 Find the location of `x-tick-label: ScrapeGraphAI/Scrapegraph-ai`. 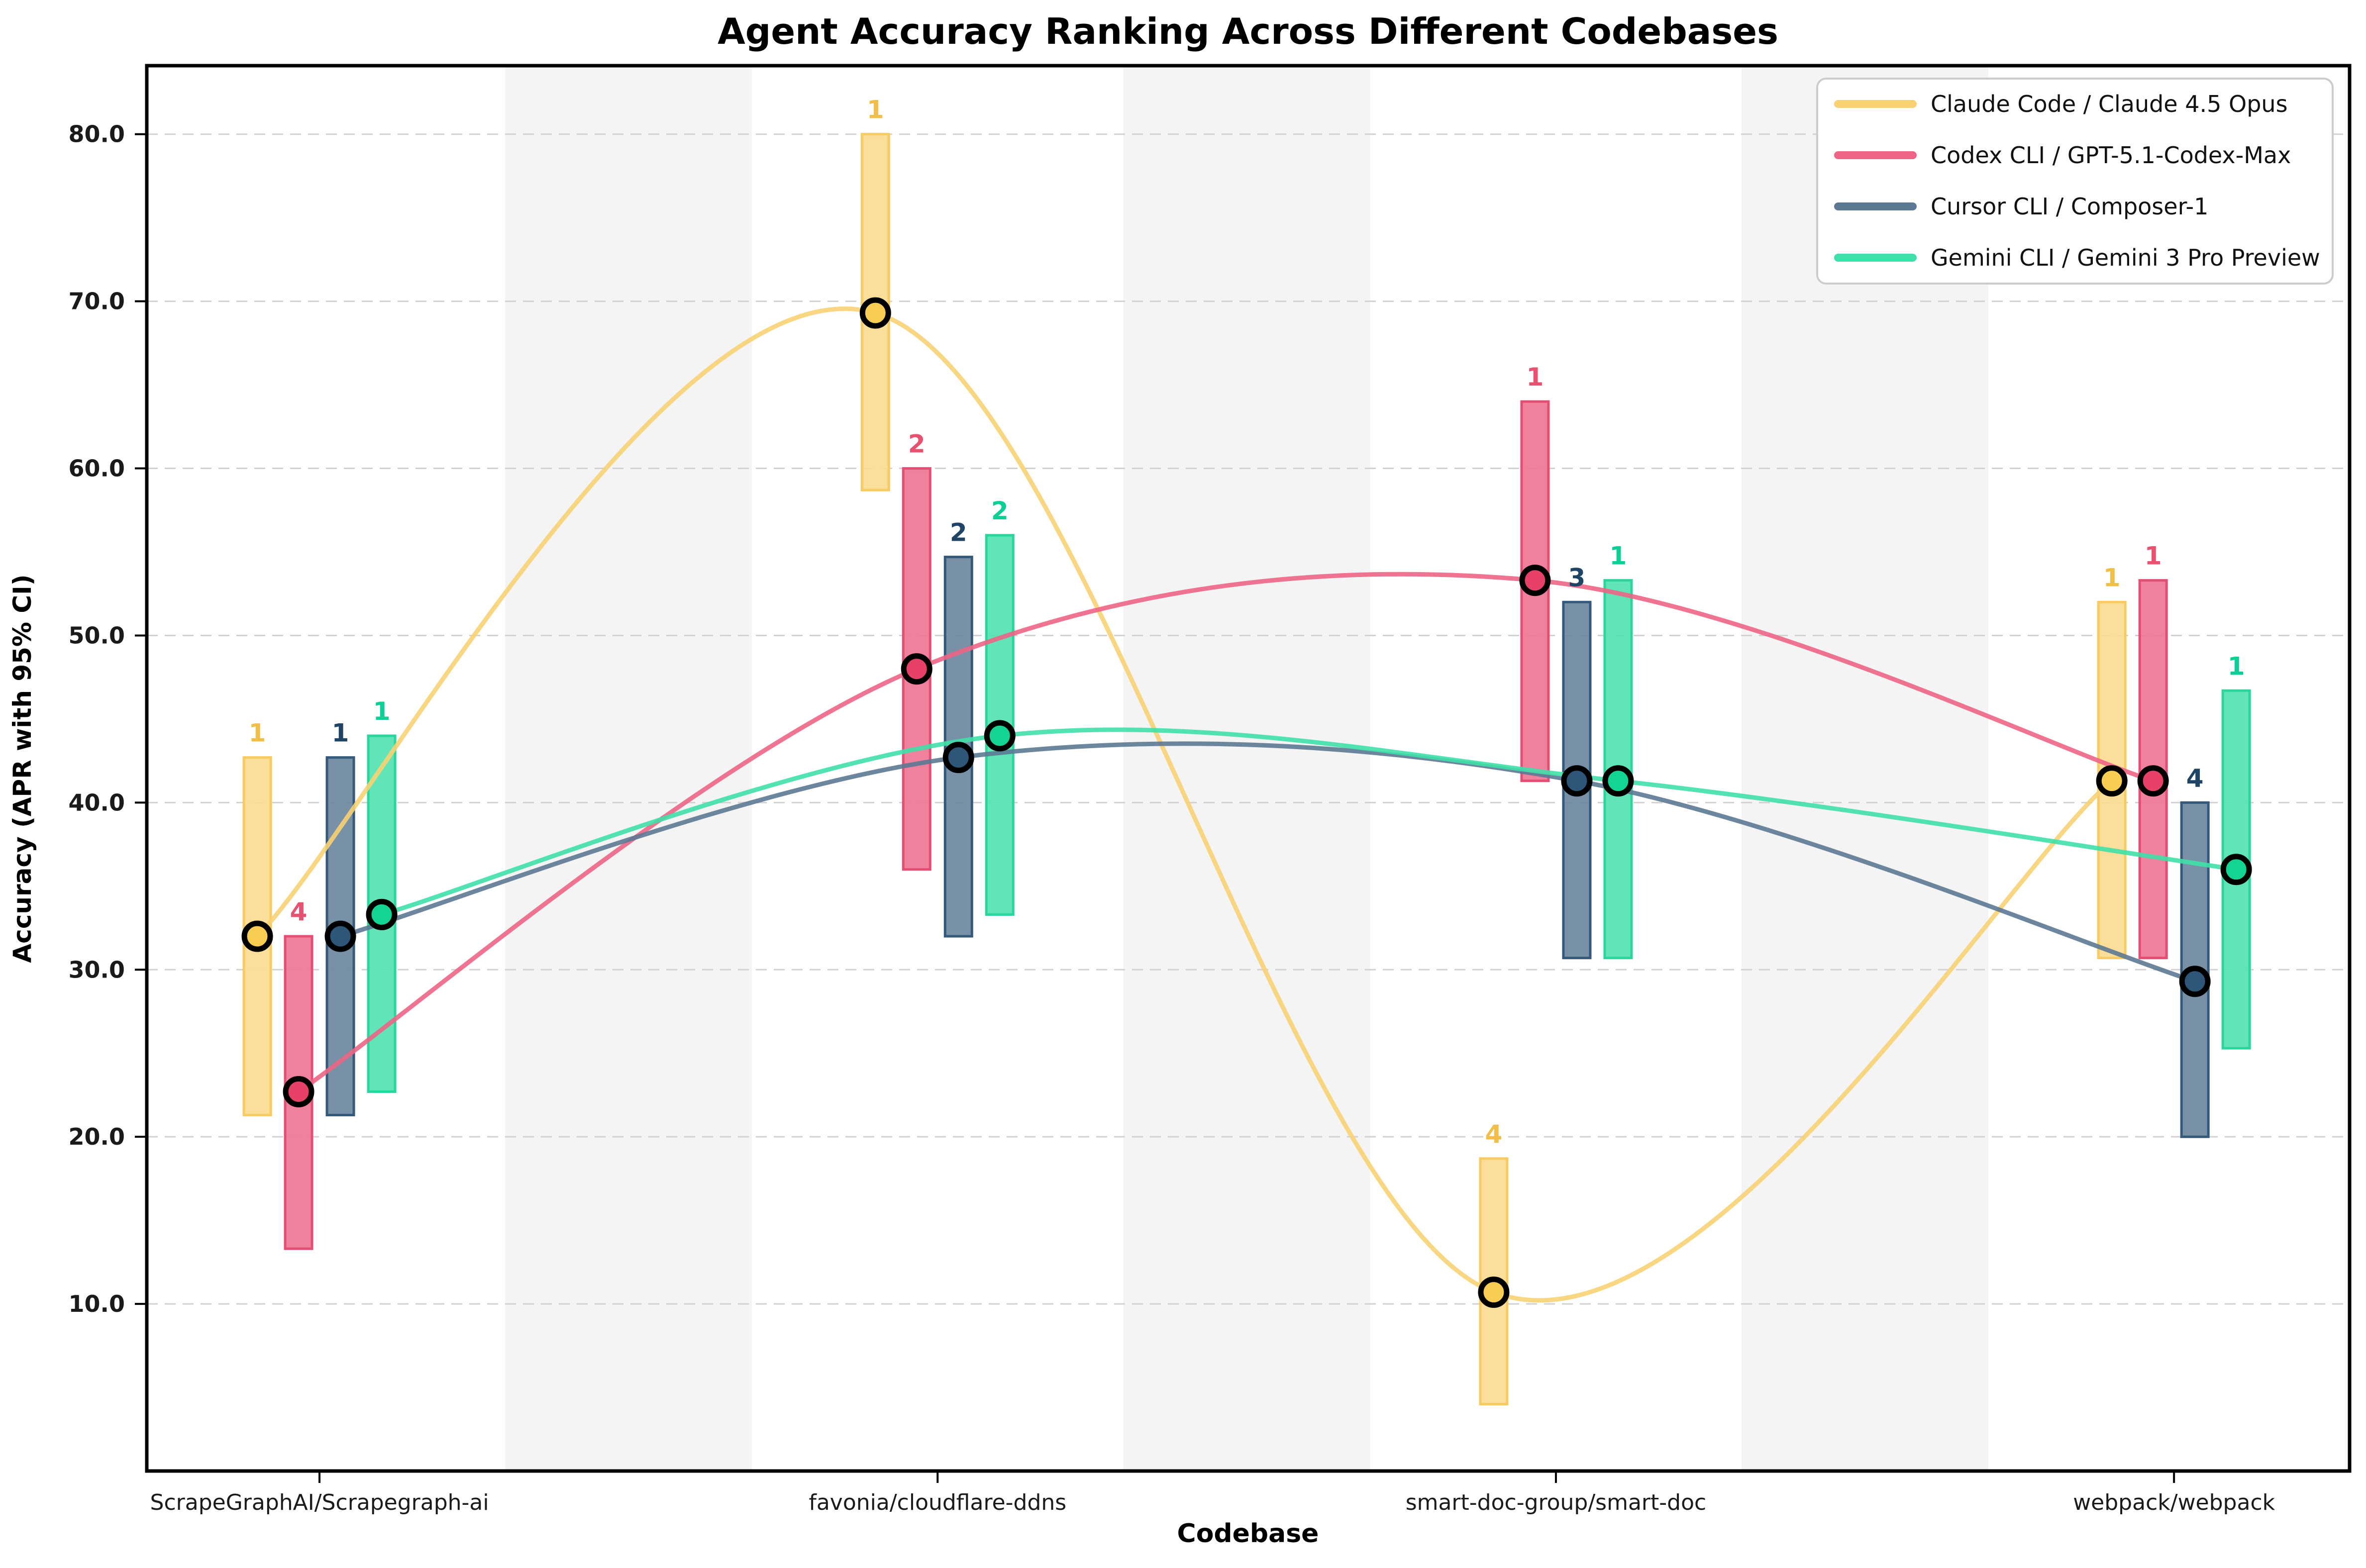

x-tick-label: ScrapeGraphAI/Scrapegraph-ai is located at coordinates (319, 1502).